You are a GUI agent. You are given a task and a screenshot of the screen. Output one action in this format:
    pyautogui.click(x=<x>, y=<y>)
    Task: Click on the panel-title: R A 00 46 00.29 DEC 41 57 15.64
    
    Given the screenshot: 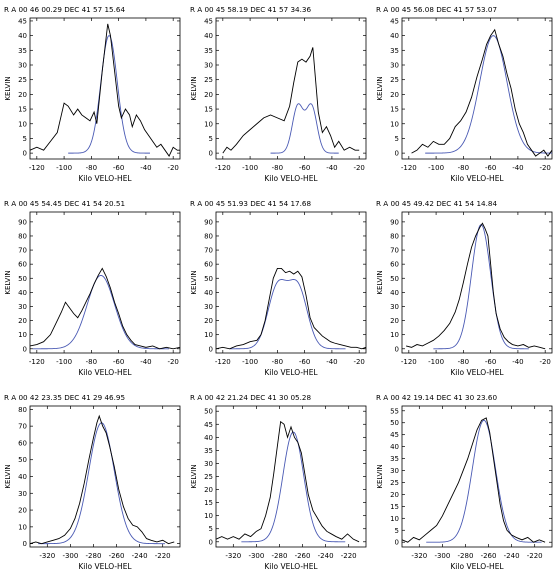 What is the action you would take?
    pyautogui.click(x=64, y=9)
    